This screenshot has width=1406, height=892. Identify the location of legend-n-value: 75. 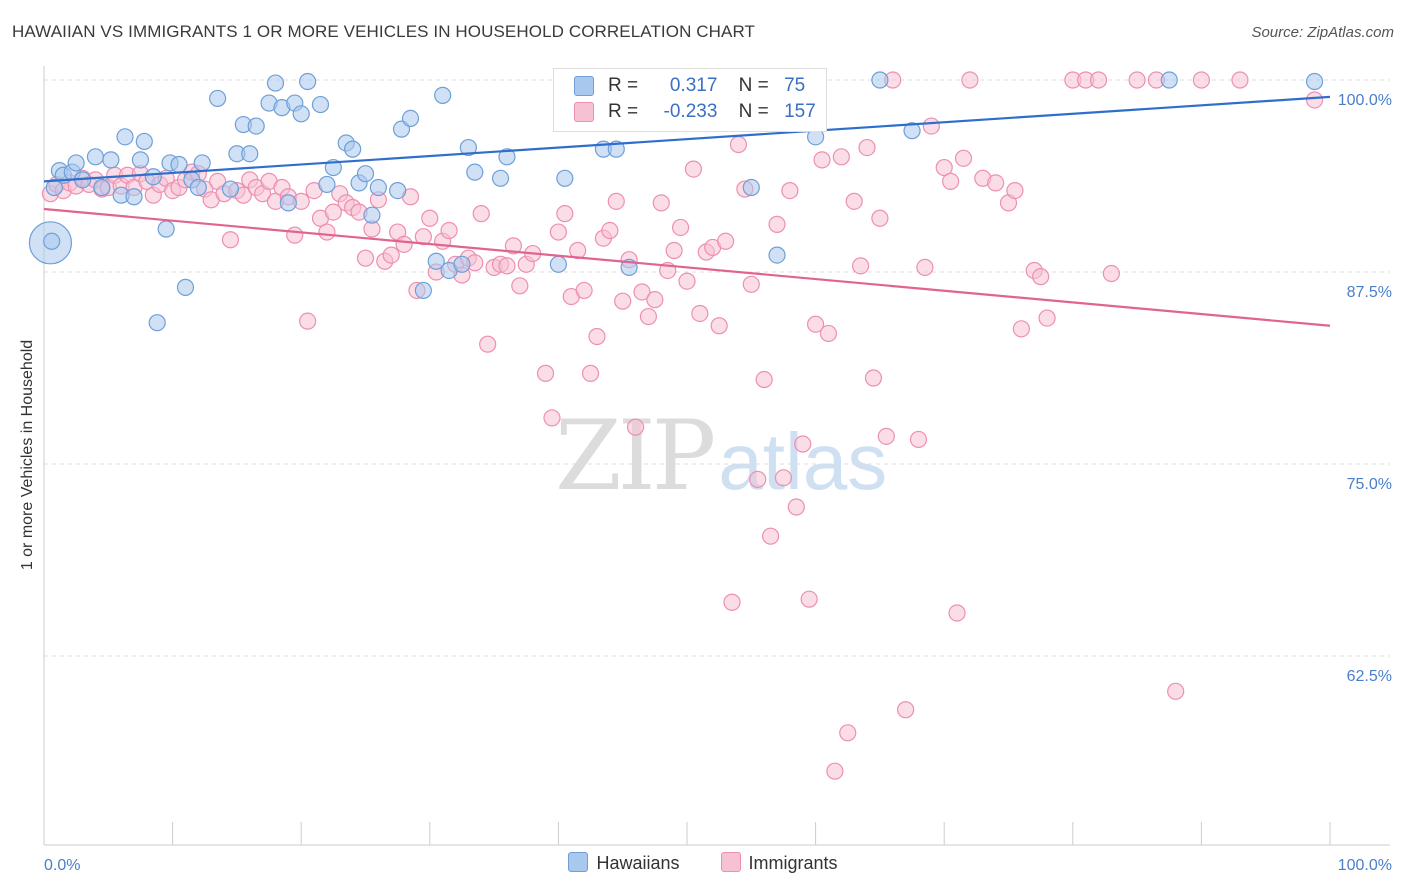
(795, 85).